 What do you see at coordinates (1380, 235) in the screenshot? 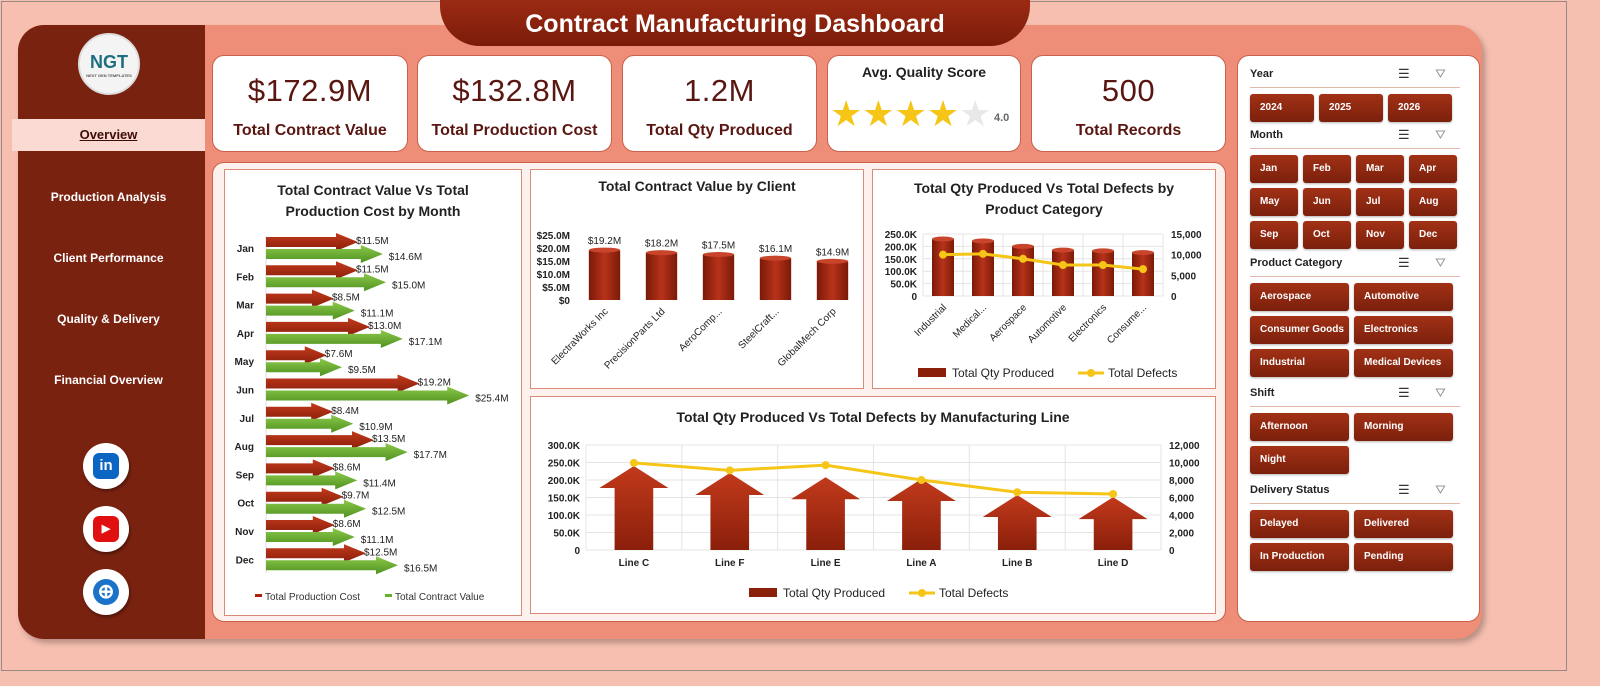
I see `filter-option-nov: Nov` at bounding box center [1380, 235].